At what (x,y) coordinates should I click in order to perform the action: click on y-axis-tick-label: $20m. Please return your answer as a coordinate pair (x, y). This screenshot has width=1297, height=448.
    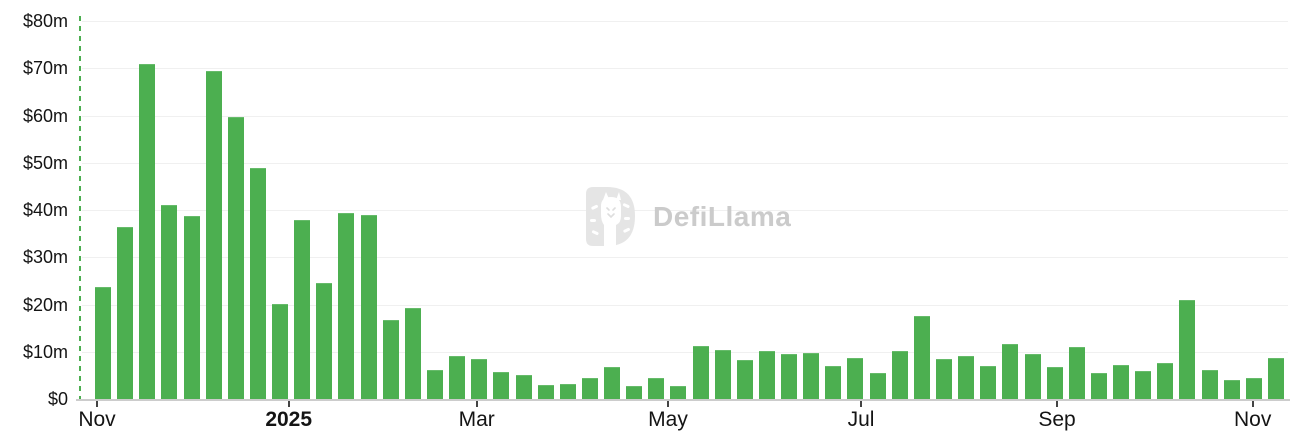
    Looking at the image, I should click on (45, 304).